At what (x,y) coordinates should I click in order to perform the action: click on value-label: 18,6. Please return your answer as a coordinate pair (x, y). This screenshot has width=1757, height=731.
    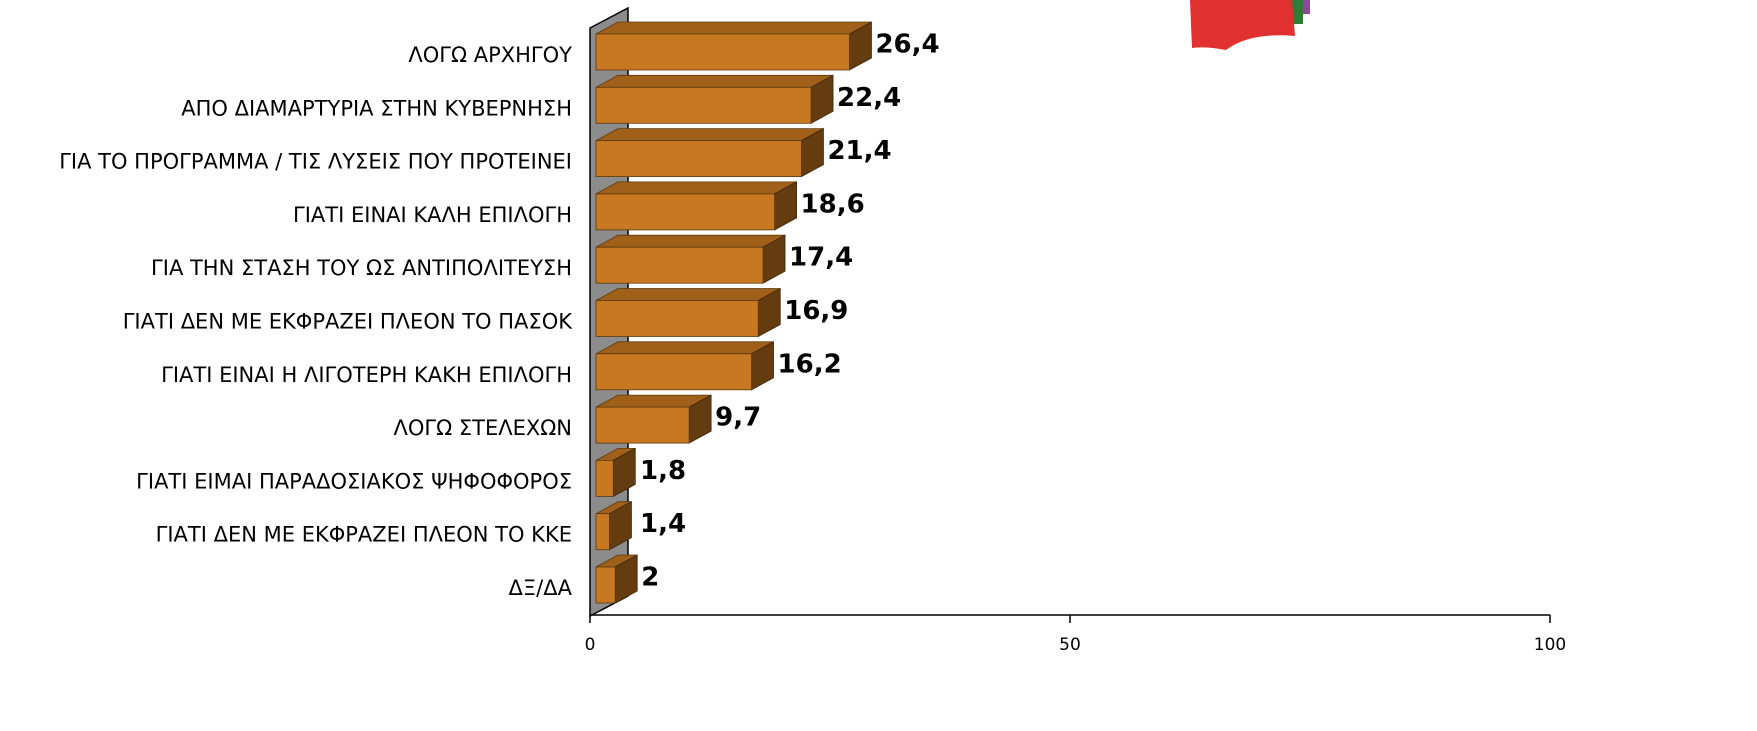
    Looking at the image, I should click on (833, 204).